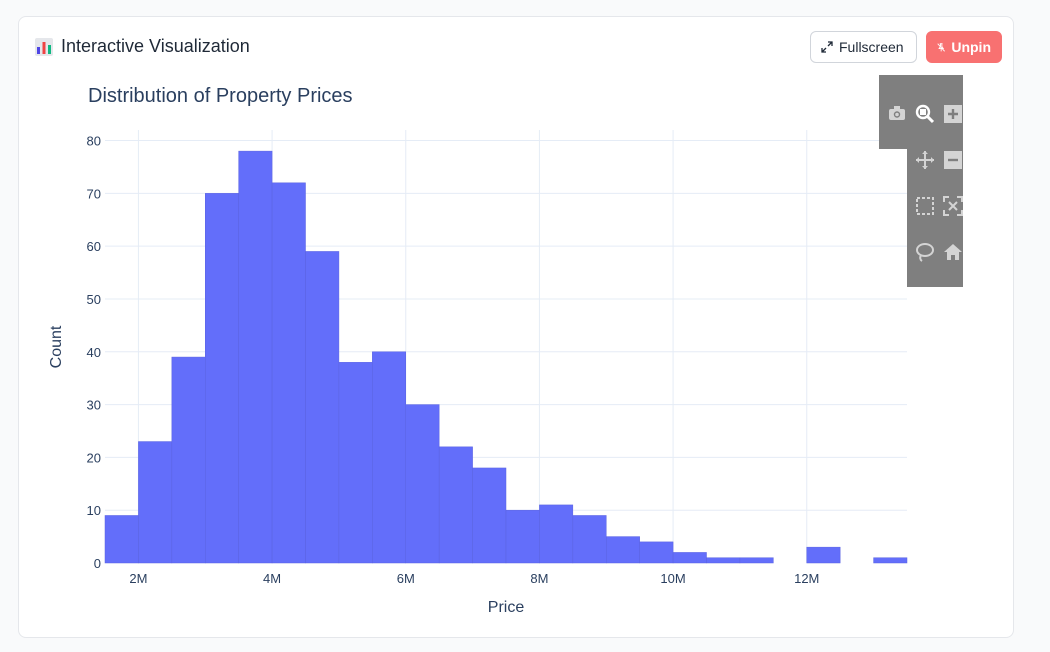 This screenshot has height=652, width=1050. What do you see at coordinates (94, 141) in the screenshot?
I see `y-tick-label: 80` at bounding box center [94, 141].